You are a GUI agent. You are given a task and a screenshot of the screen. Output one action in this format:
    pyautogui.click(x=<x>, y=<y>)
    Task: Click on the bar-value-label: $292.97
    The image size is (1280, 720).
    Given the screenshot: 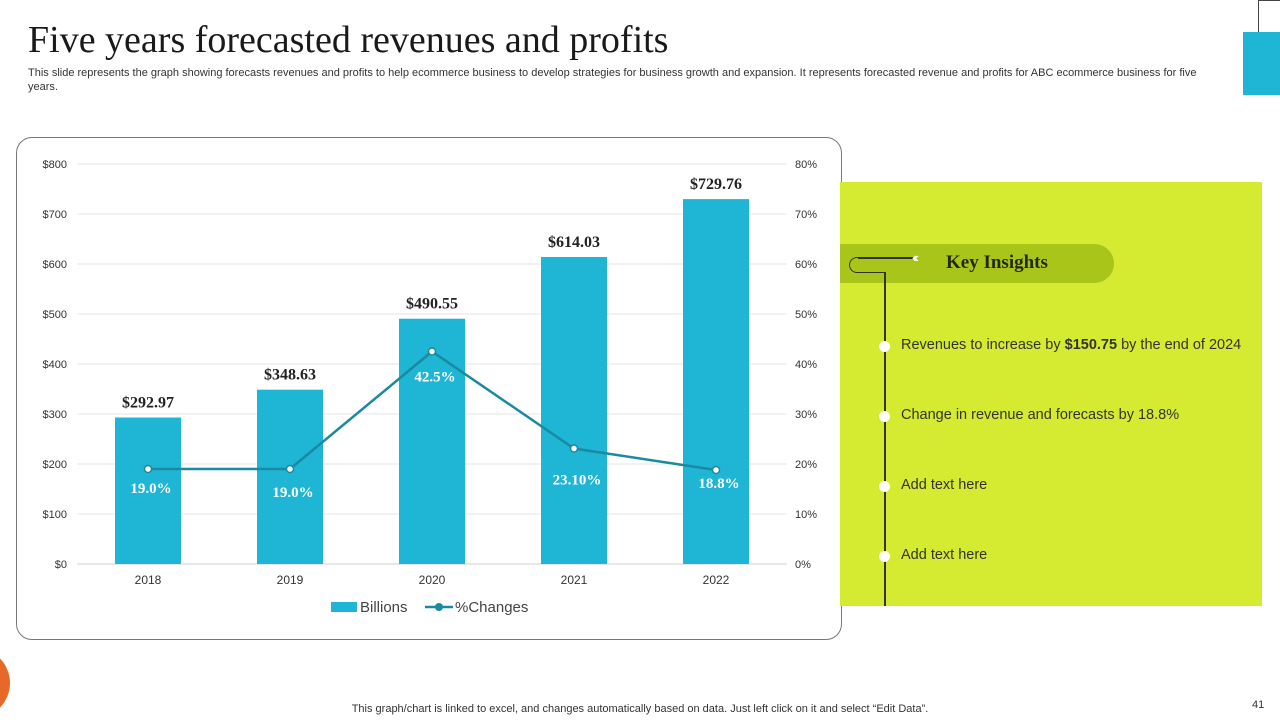 What is the action you would take?
    pyautogui.click(x=148, y=403)
    